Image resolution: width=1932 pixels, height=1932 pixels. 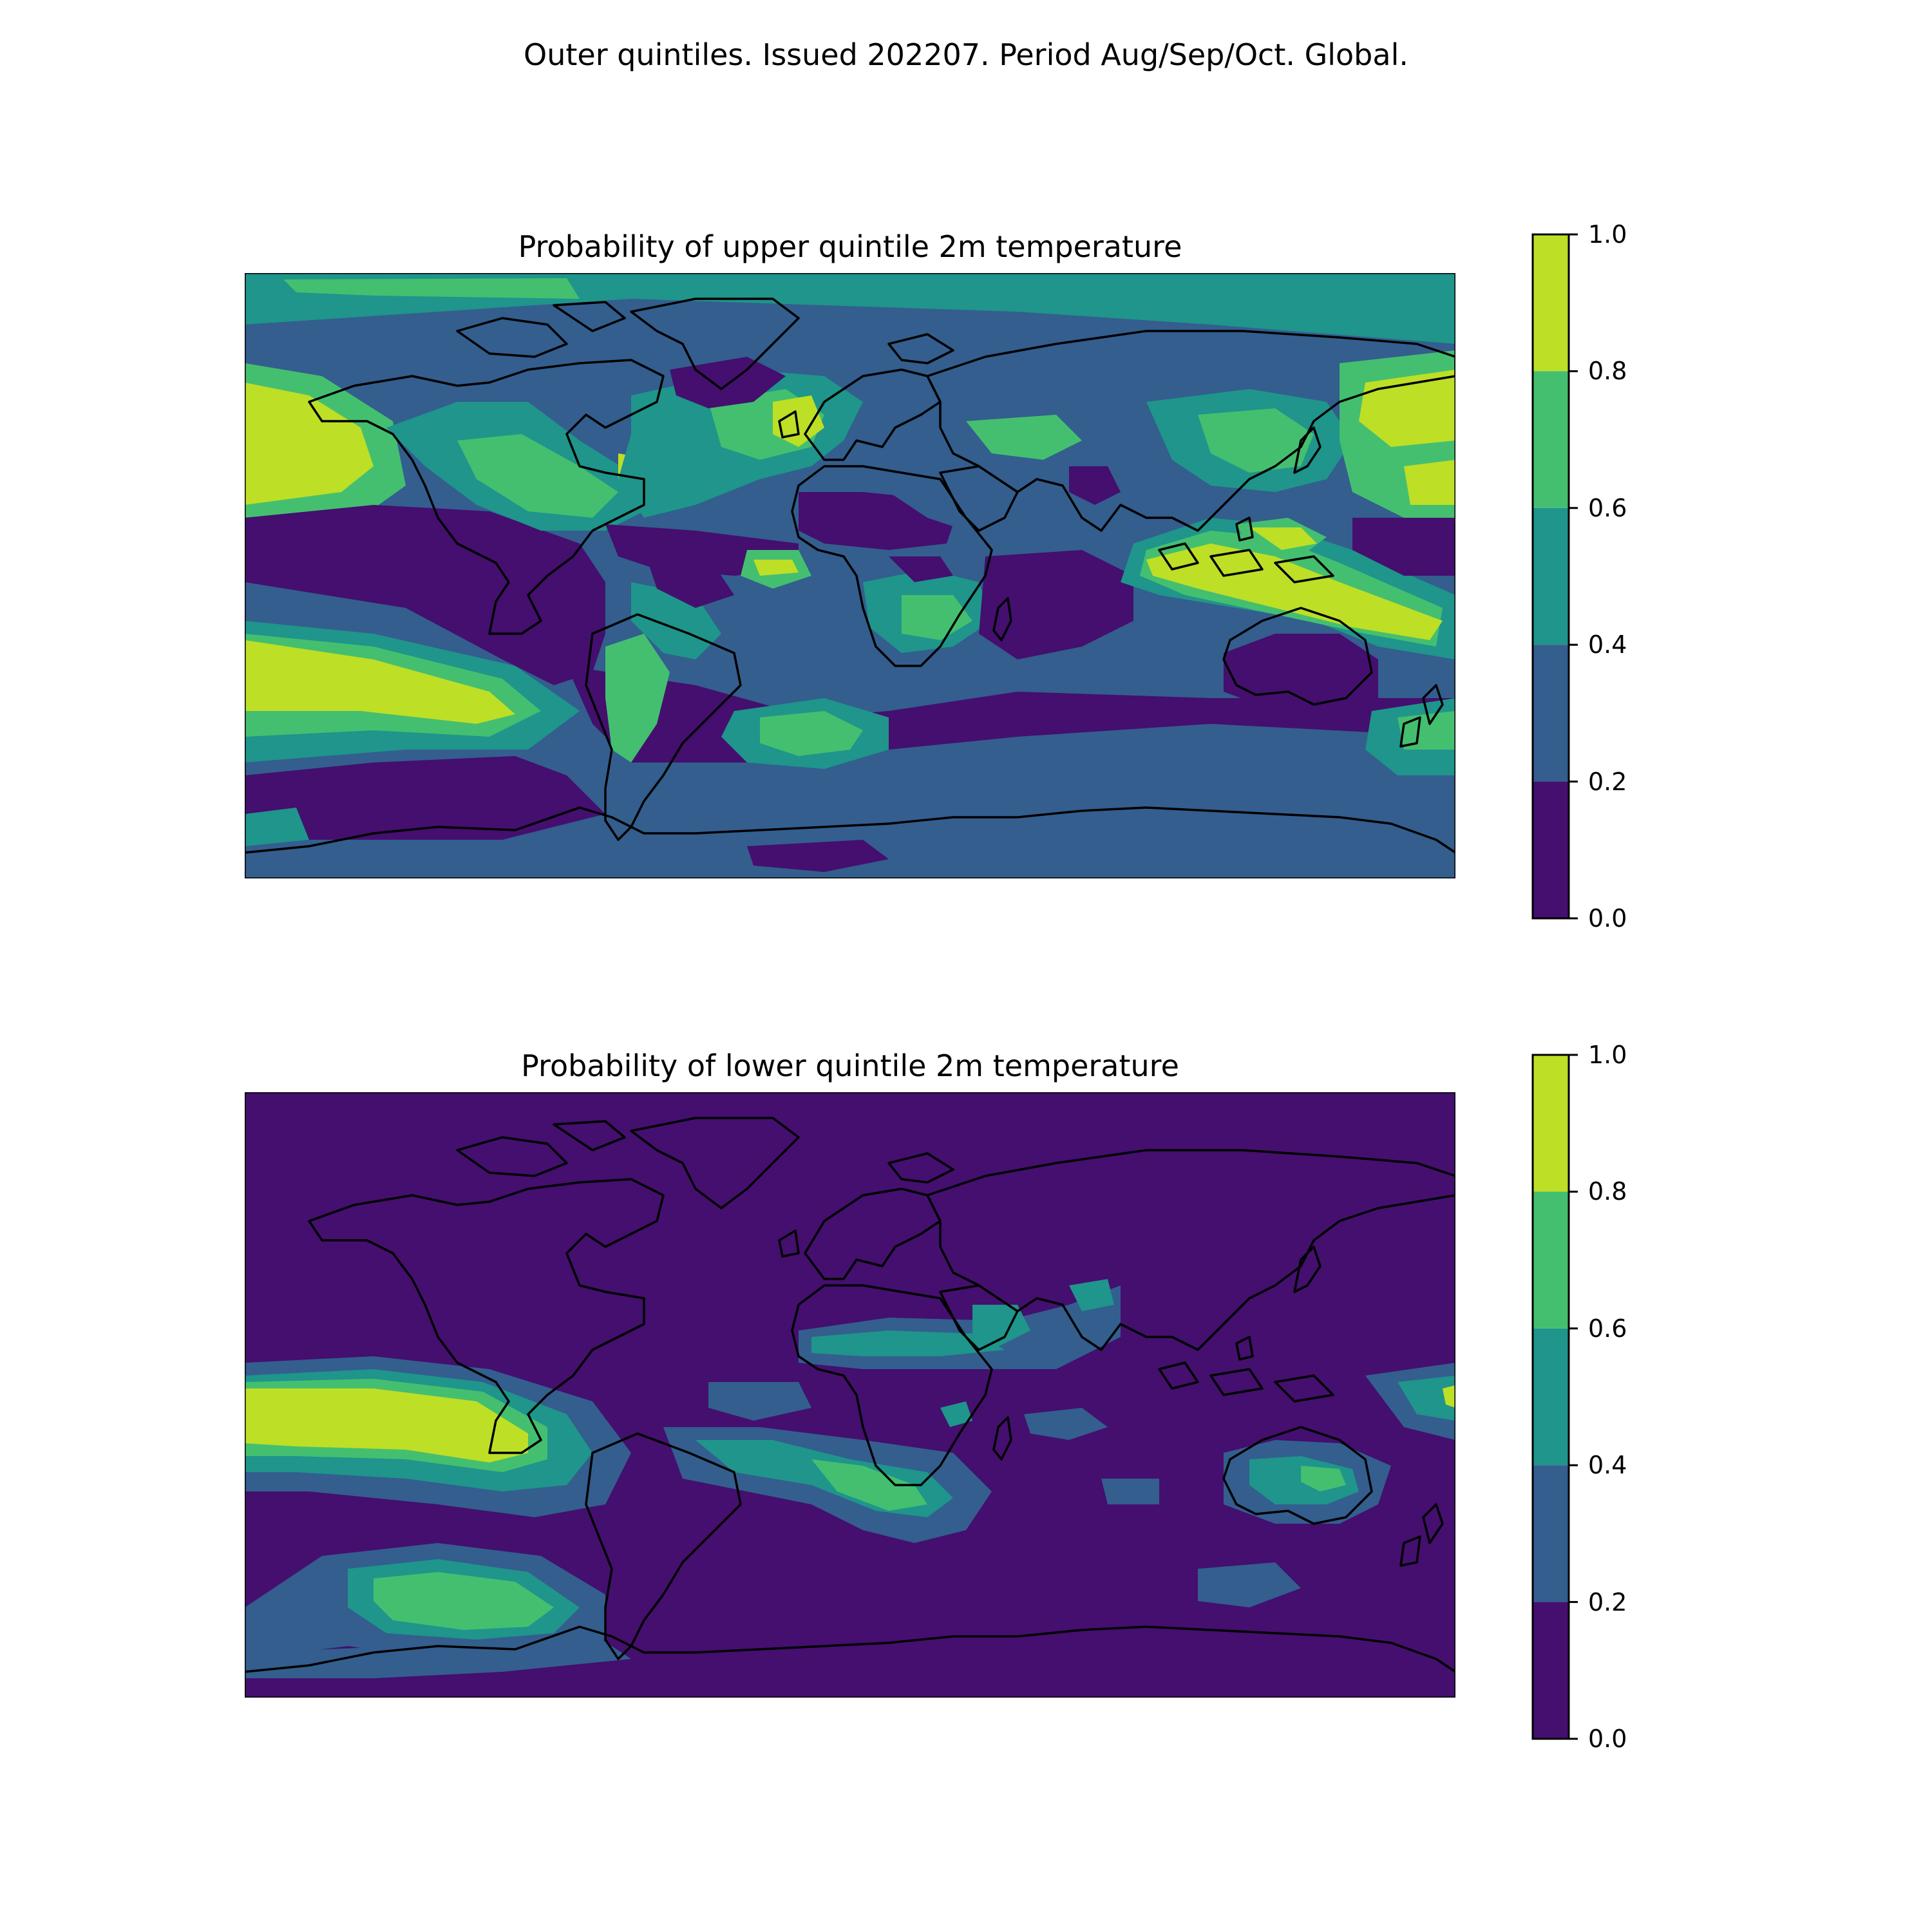 I want to click on upper-region-tropical-pacific, so click(x=425, y=595).